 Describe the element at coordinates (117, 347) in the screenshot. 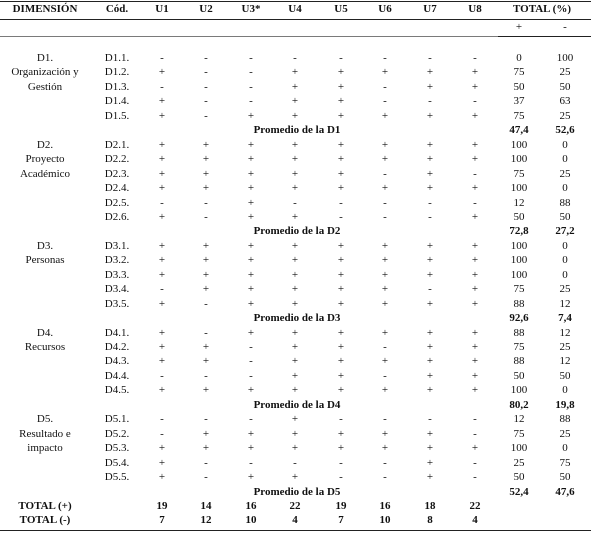

I see `row-code: D4.2.` at that location.